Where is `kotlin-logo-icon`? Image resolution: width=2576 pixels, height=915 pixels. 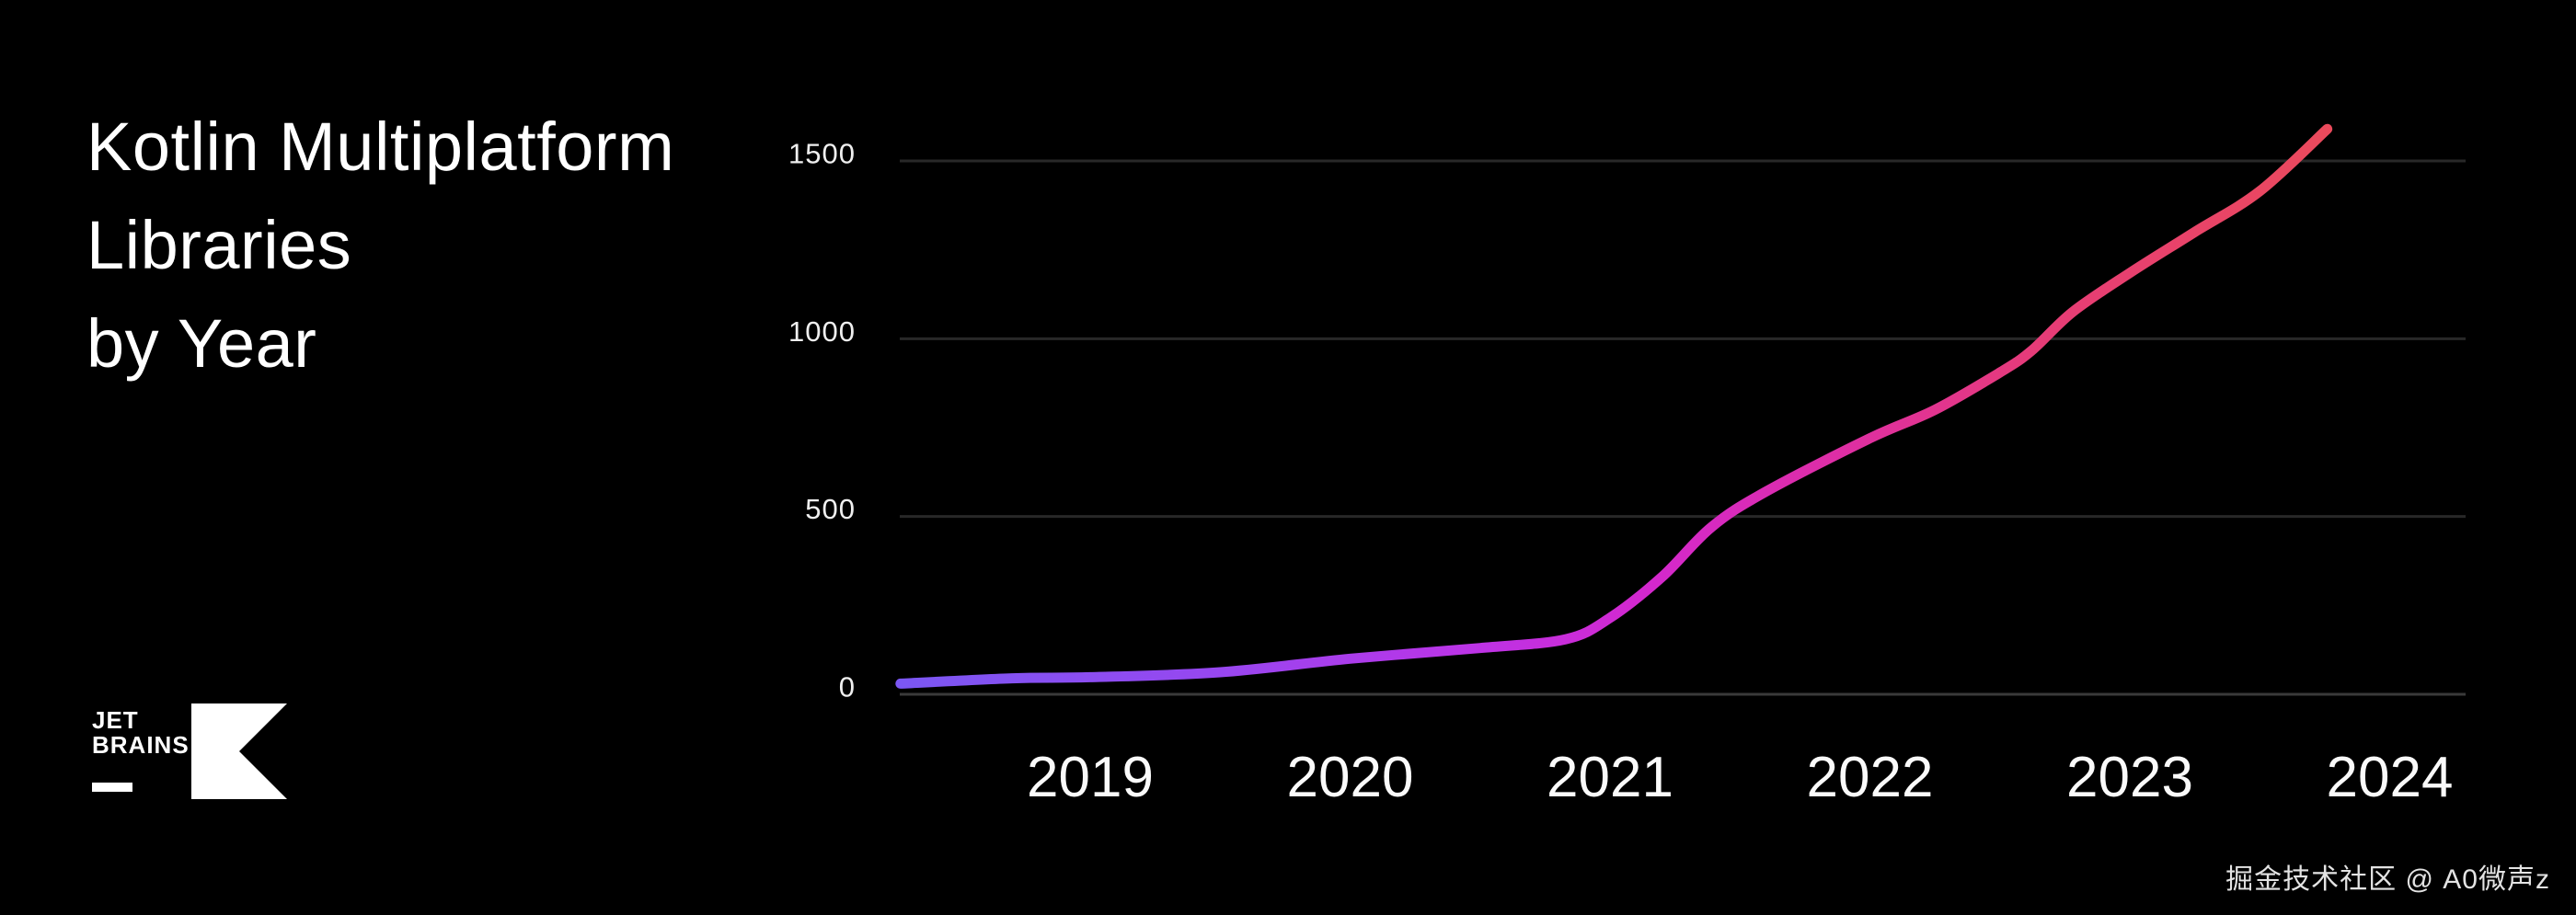 kotlin-logo-icon is located at coordinates (239, 751).